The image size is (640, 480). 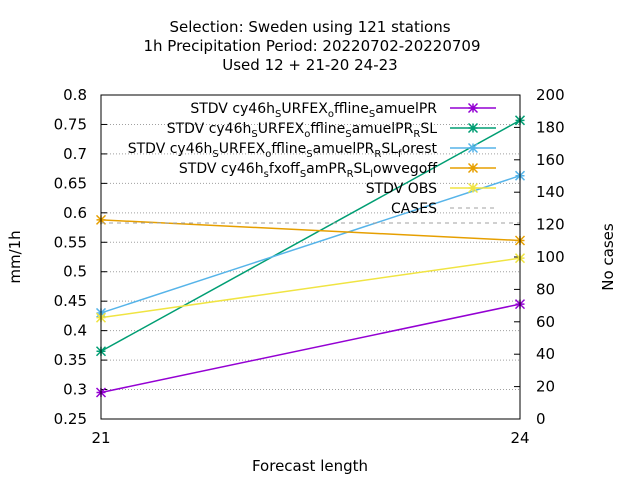 I want to click on y-tick-label: 0.8, so click(x=75, y=95).